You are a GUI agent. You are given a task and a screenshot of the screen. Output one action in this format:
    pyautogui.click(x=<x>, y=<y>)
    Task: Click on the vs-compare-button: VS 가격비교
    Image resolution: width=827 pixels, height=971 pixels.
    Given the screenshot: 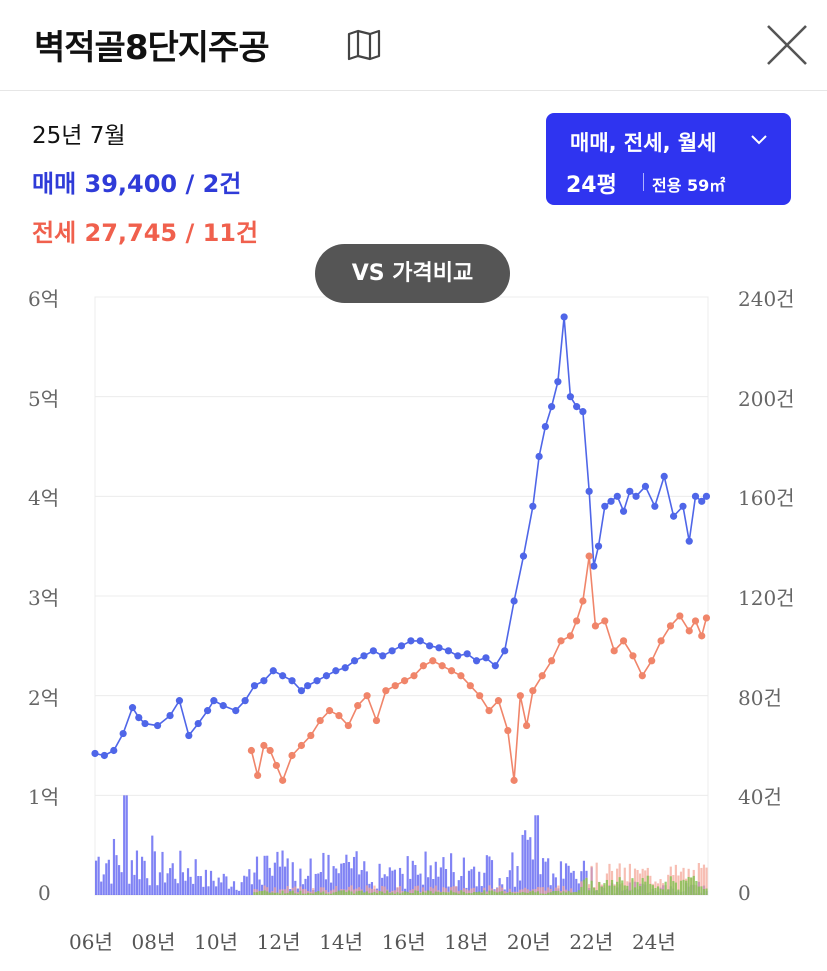 What is the action you would take?
    pyautogui.click(x=412, y=273)
    